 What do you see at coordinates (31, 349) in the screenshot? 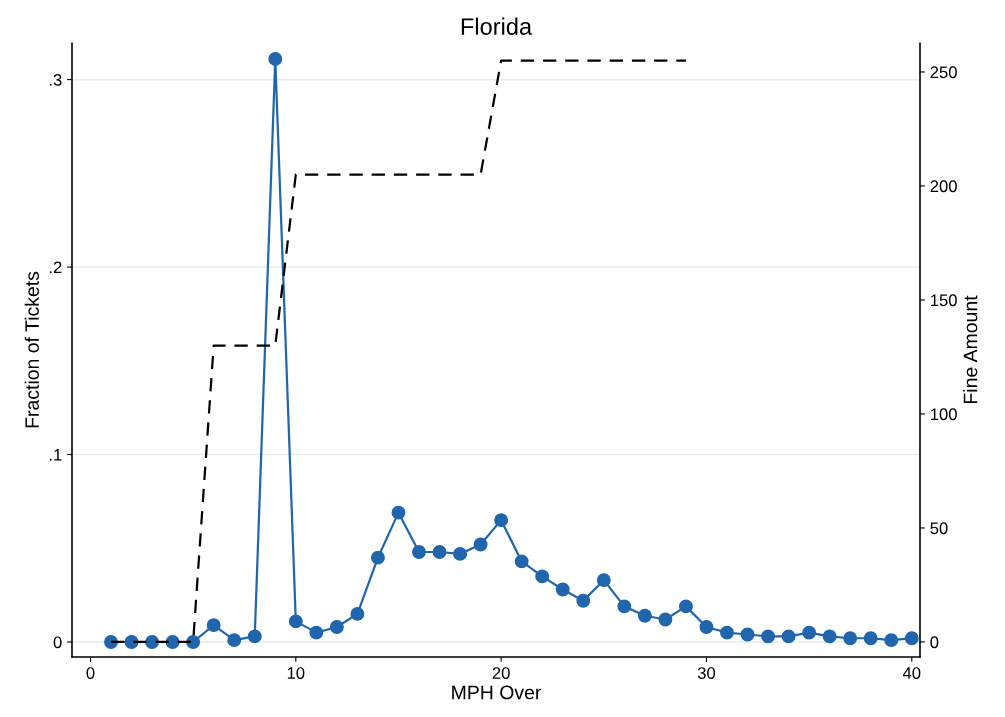
I see `y-axis-title: Fraction of Tickets` at bounding box center [31, 349].